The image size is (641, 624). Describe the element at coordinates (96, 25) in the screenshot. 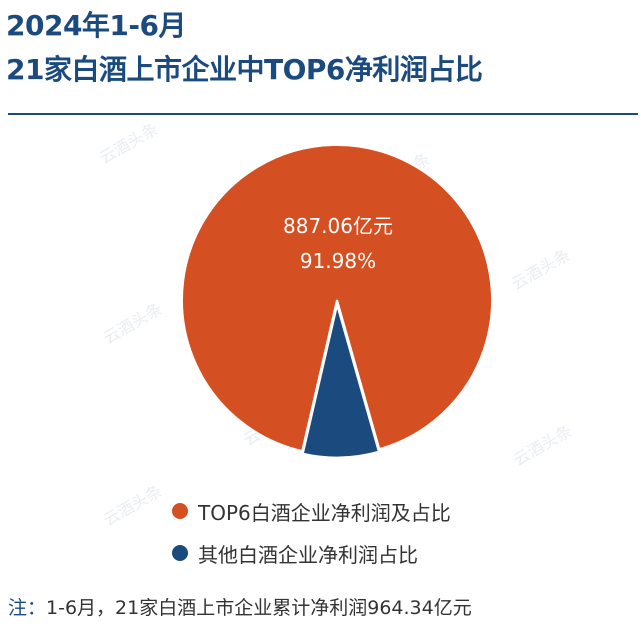

I see `title-line-1: 2024年1-6月` at that location.